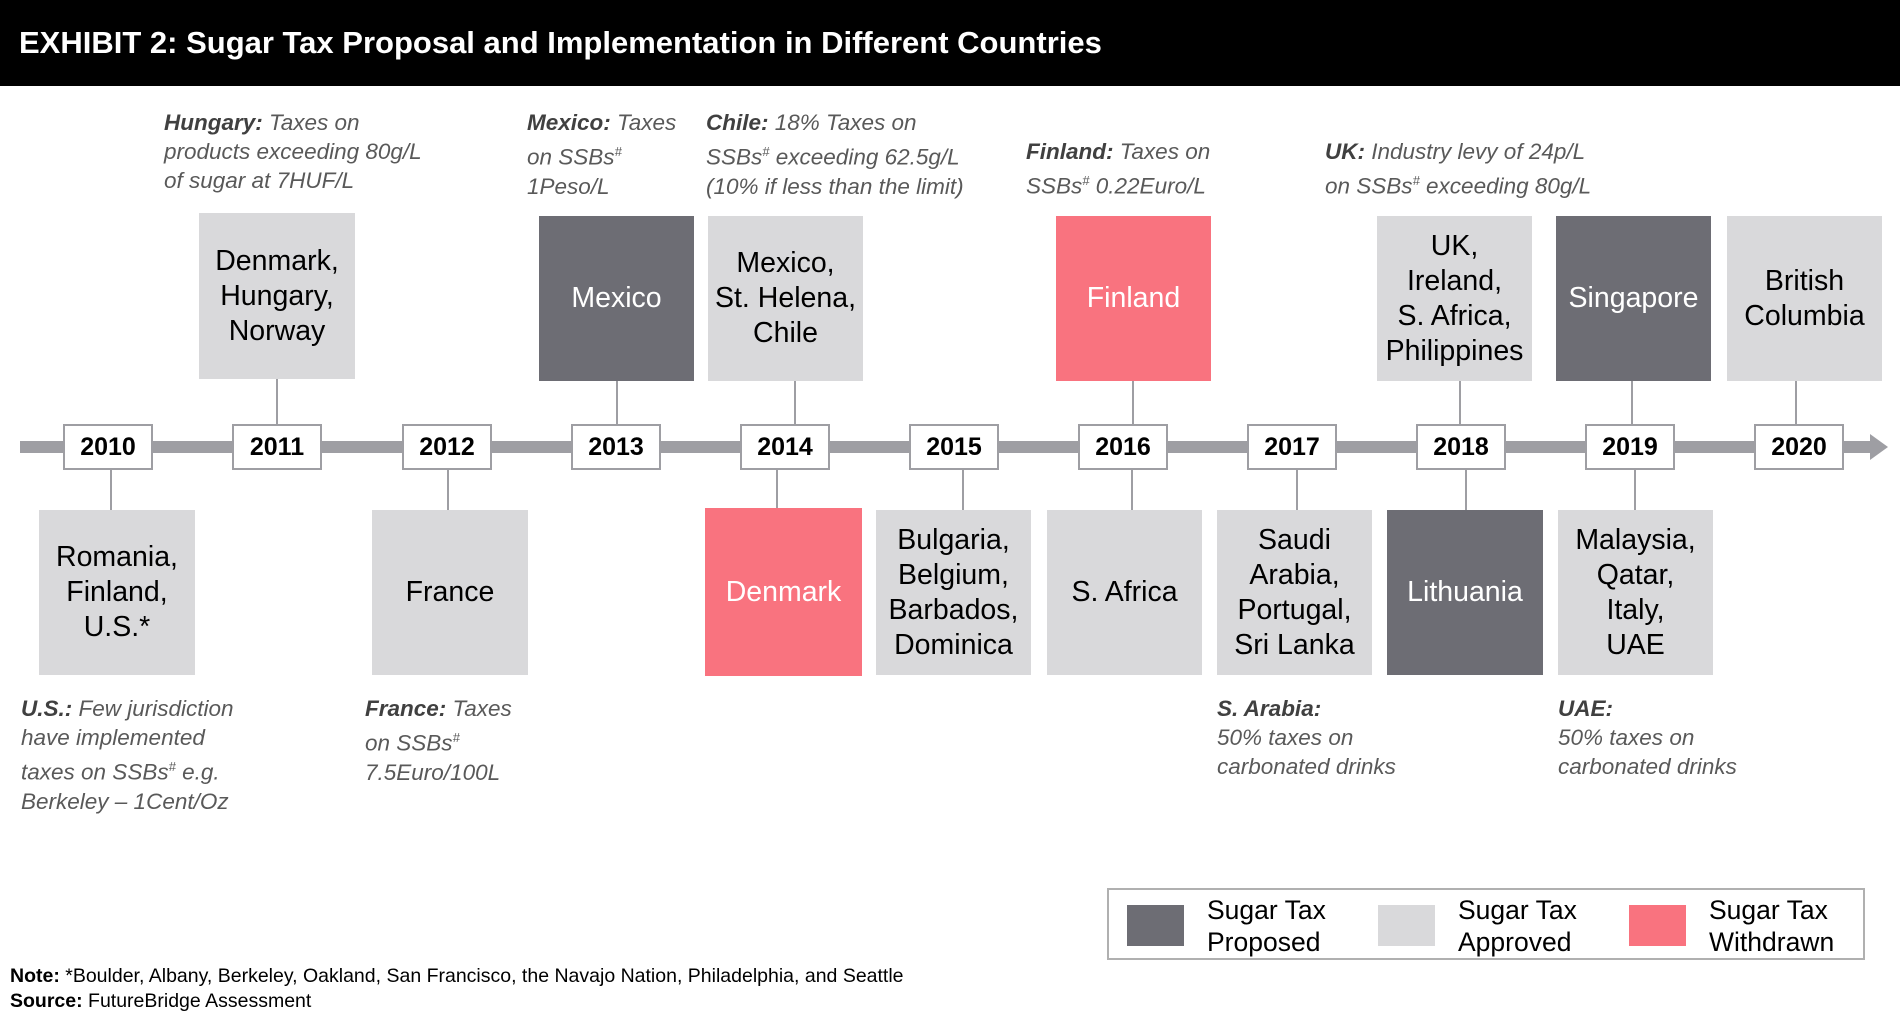  What do you see at coordinates (785, 298) in the screenshot?
I see `box-2014-approved: Mexico, St. Helena, Chile` at bounding box center [785, 298].